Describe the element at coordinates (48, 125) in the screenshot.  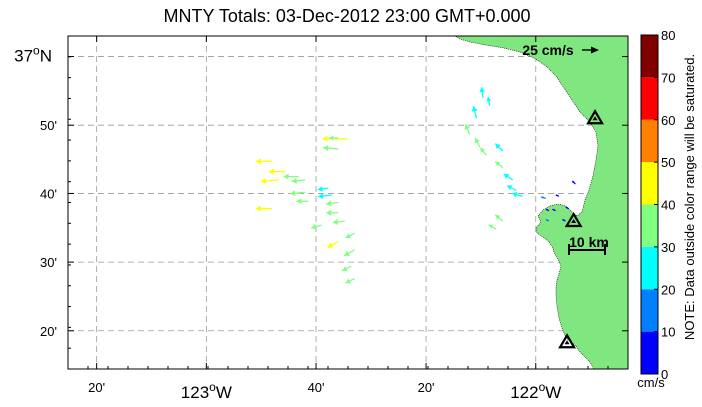
I see `y-tick-label-1: 50'` at that location.